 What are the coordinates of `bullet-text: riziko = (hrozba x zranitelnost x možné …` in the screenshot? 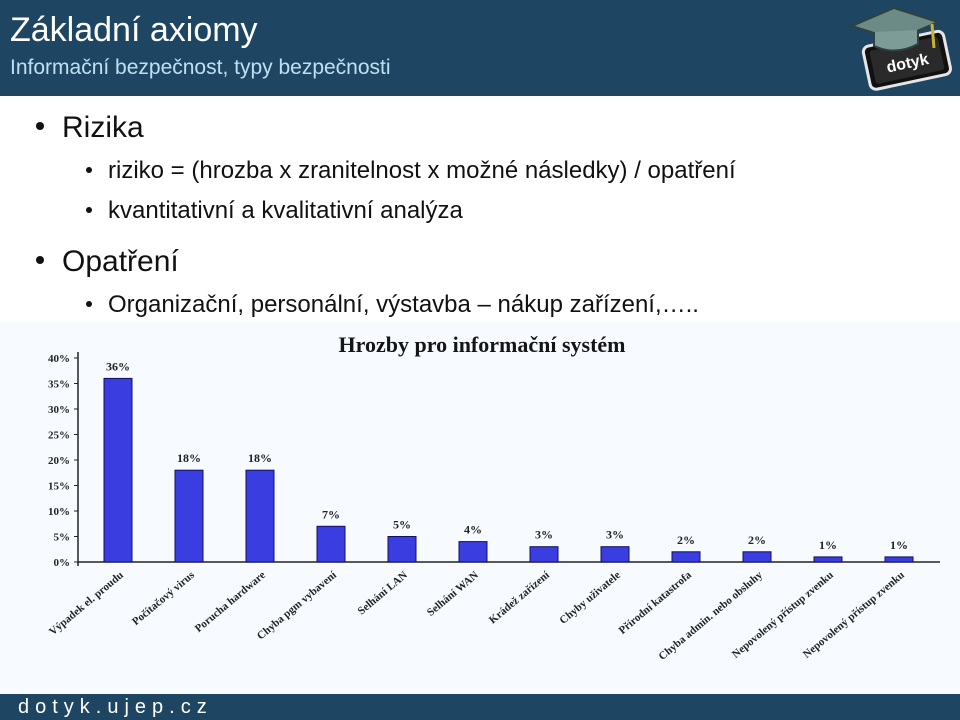 It's located at (422, 170).